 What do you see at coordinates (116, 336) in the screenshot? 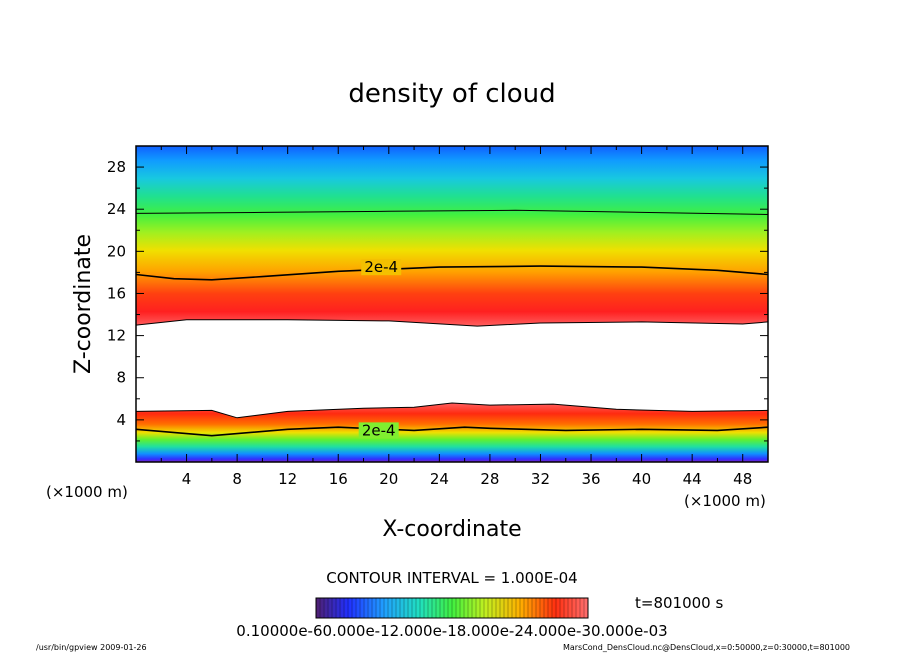
I see `y-tick-label: 12` at bounding box center [116, 336].